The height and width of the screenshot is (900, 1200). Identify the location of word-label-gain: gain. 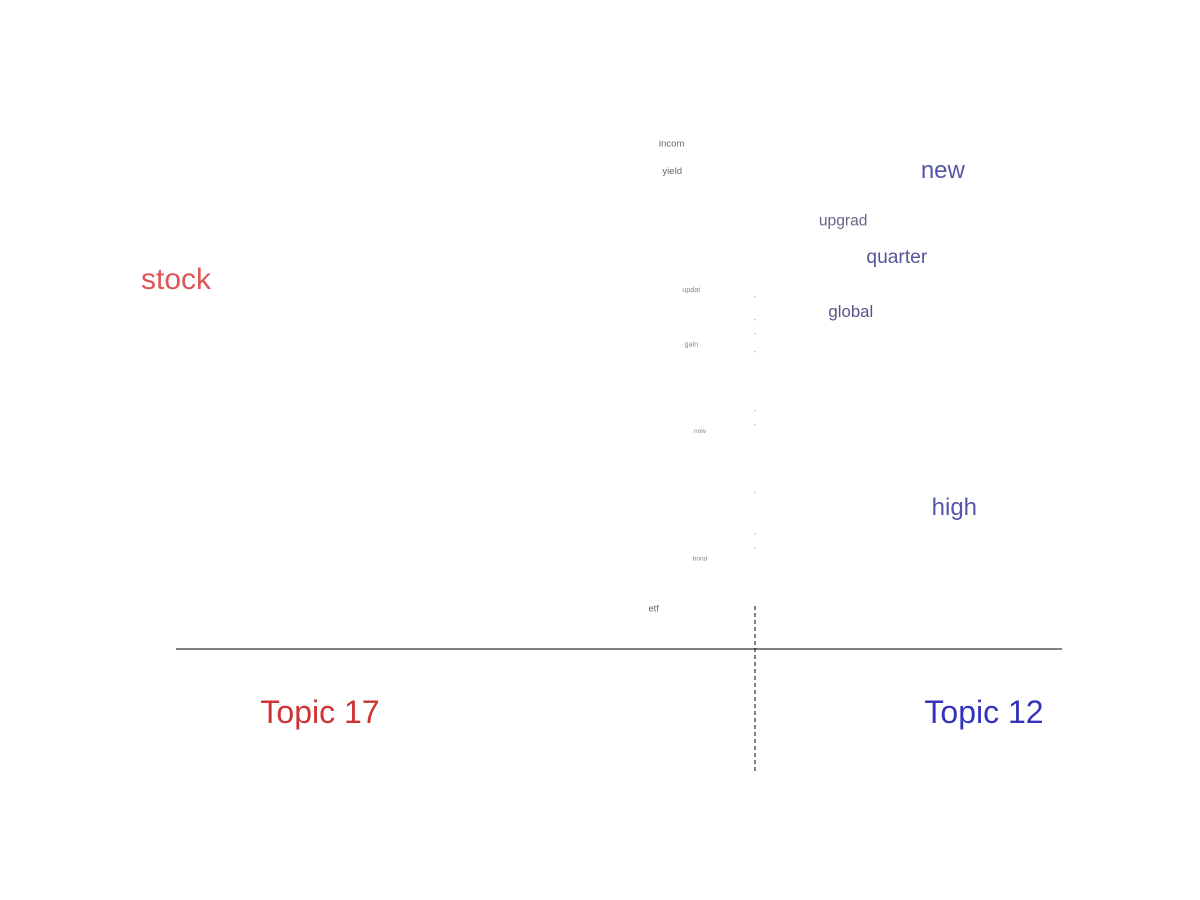
(692, 344).